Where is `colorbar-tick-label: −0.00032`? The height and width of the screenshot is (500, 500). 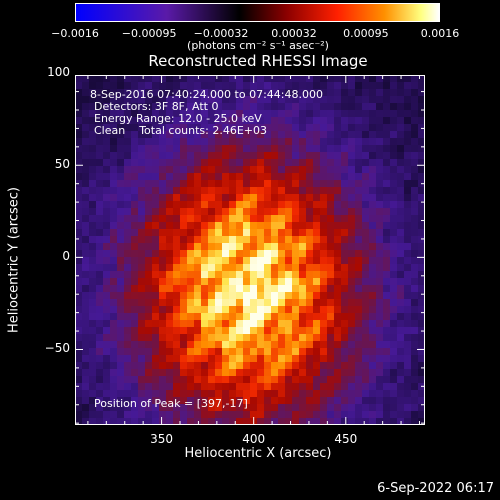 colorbar-tick-label: −0.00032 is located at coordinates (221, 33).